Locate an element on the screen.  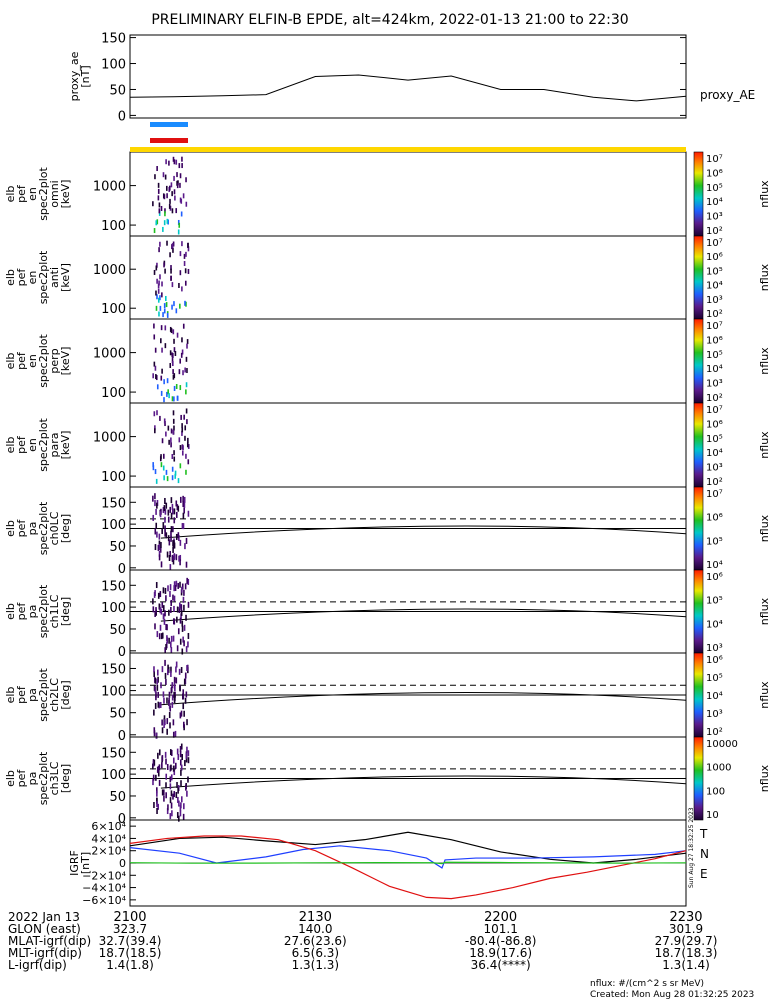
colorbar-tick: 10⁶ is located at coordinates (714, 577).